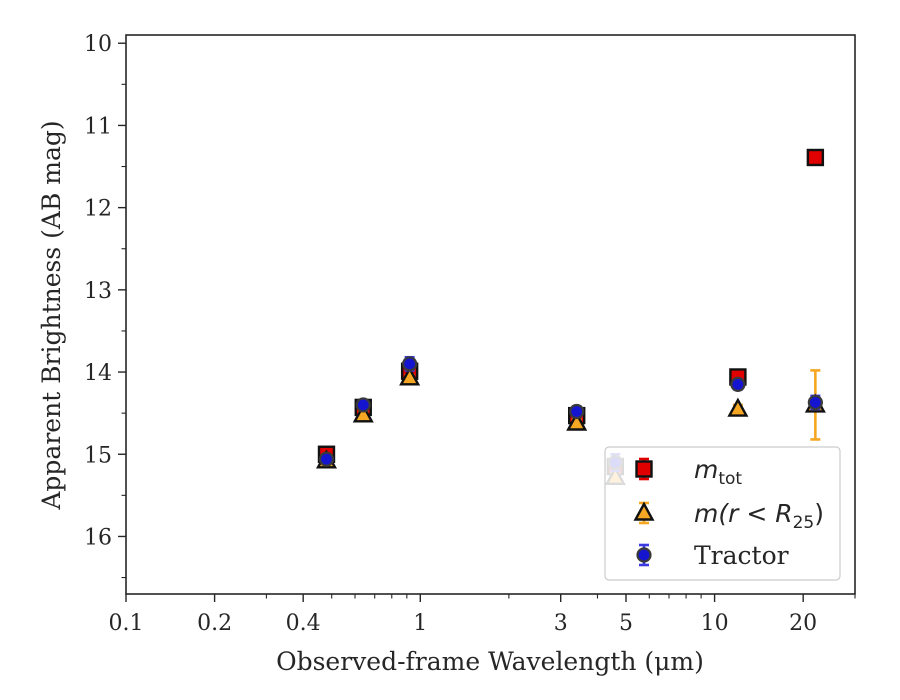 This screenshot has height=700, width=900. I want to click on legend: mtot m(r < R25) Tractor, so click(722, 513).